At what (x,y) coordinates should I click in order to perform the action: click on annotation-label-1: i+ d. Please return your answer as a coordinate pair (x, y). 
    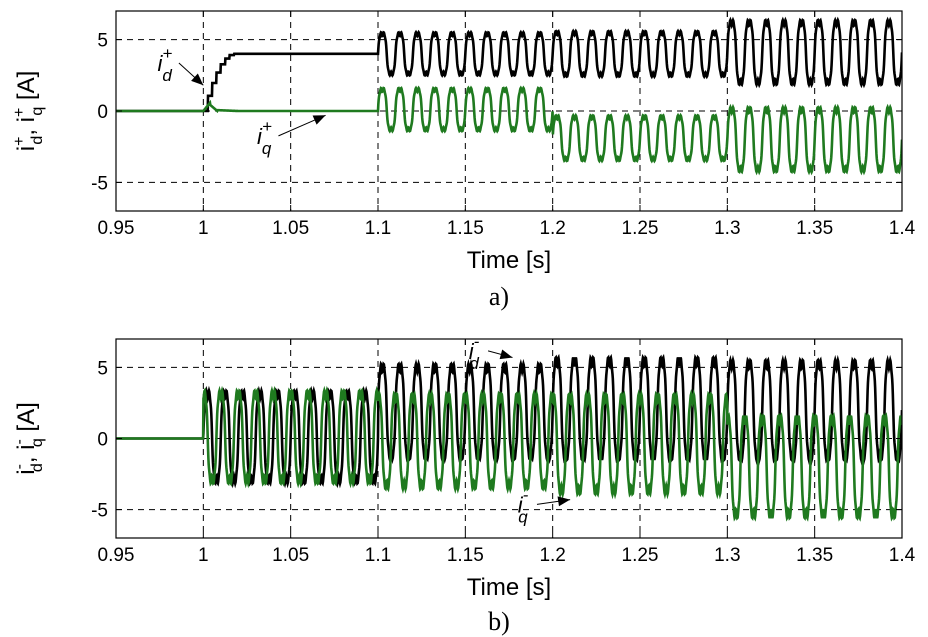
    Looking at the image, I should click on (164, 64).